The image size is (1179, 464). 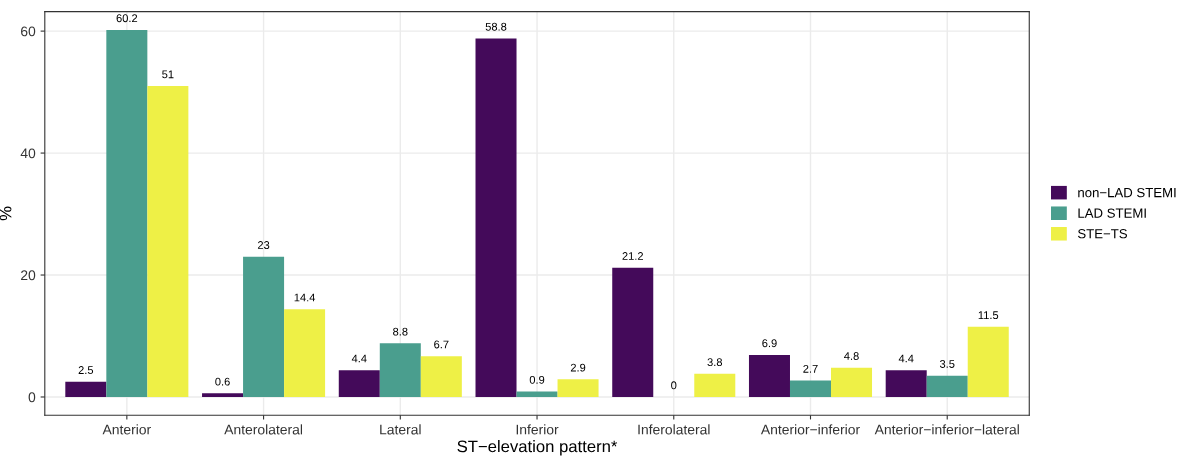 What do you see at coordinates (28, 153) in the screenshot?
I see `y-tick-label: 40` at bounding box center [28, 153].